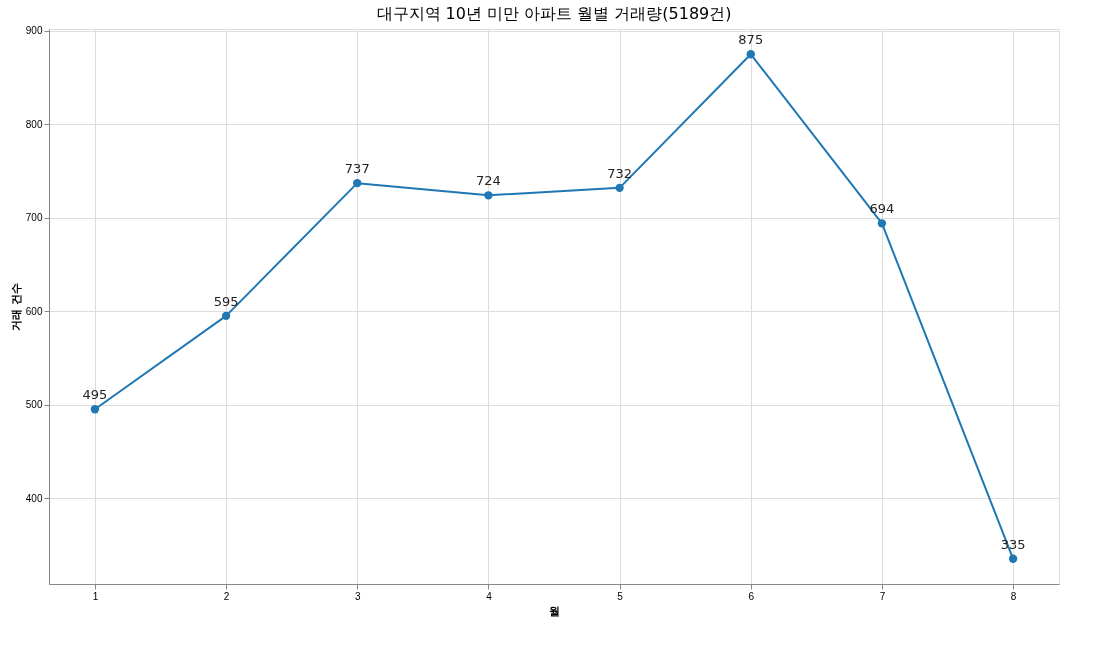 The image size is (1112, 646). Describe the element at coordinates (95, 395) in the screenshot. I see `data-label: 495` at that location.